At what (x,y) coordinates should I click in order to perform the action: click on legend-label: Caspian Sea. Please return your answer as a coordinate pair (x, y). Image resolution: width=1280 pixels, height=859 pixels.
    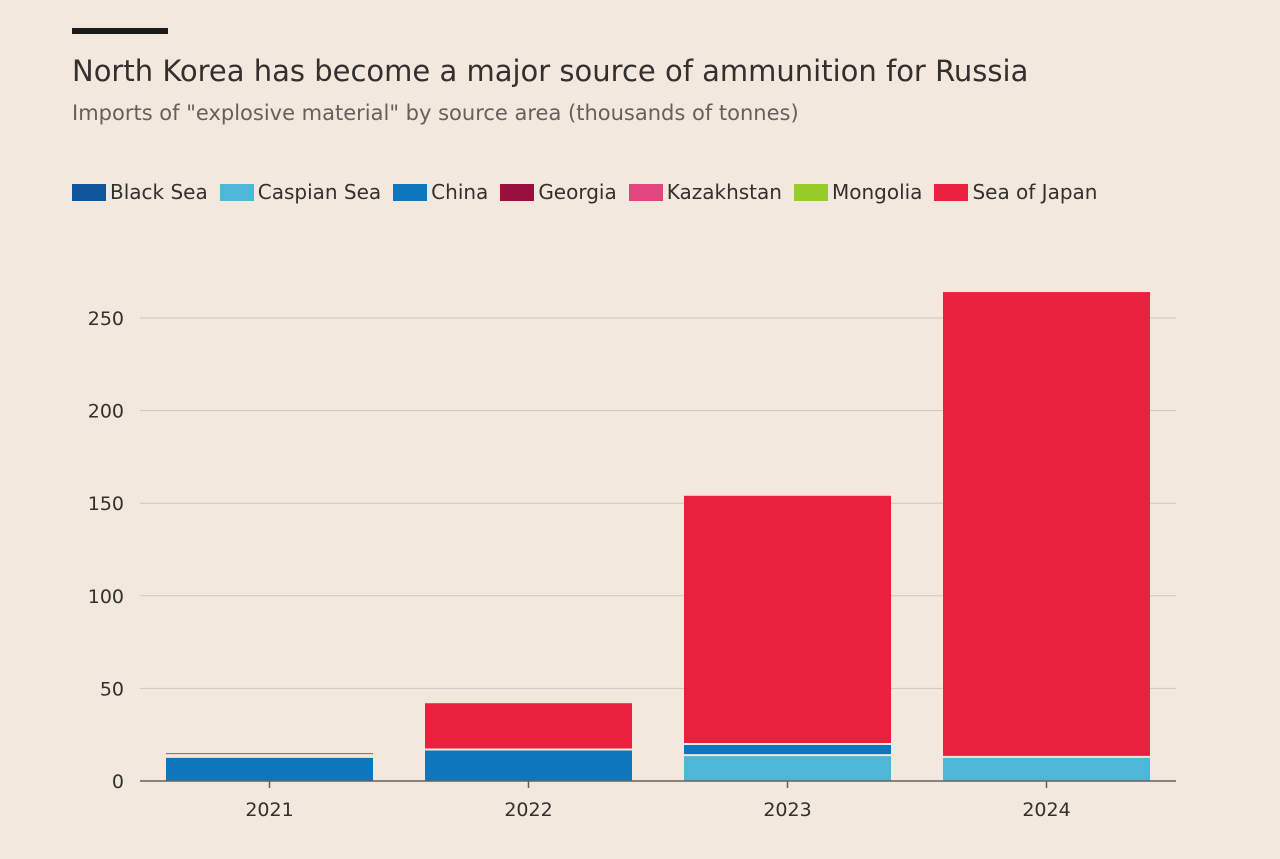
    Looking at the image, I should click on (319, 192).